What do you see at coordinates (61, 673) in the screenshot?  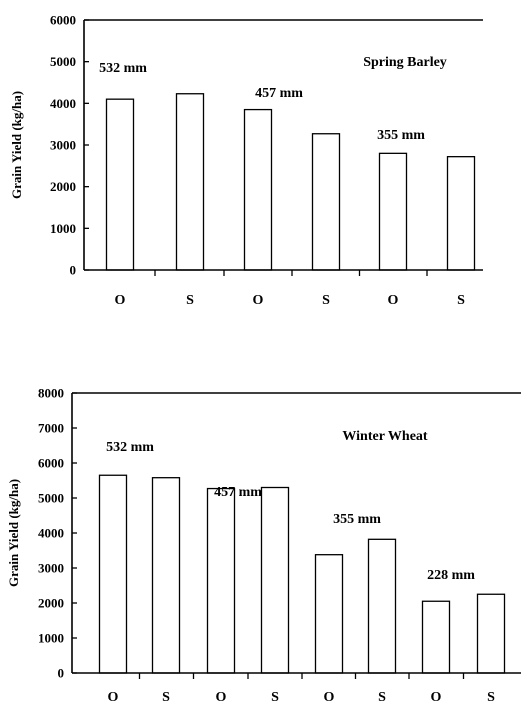 I see `panel2-ytick-label-1: 0` at bounding box center [61, 673].